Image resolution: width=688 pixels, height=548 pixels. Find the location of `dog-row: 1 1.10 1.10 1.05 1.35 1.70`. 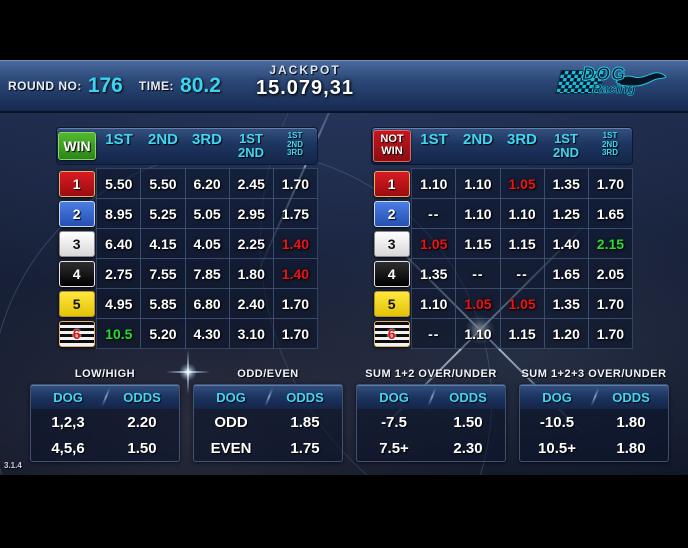

dog-row: 1 1.10 1.10 1.05 1.35 1.70 is located at coordinates (502, 183).